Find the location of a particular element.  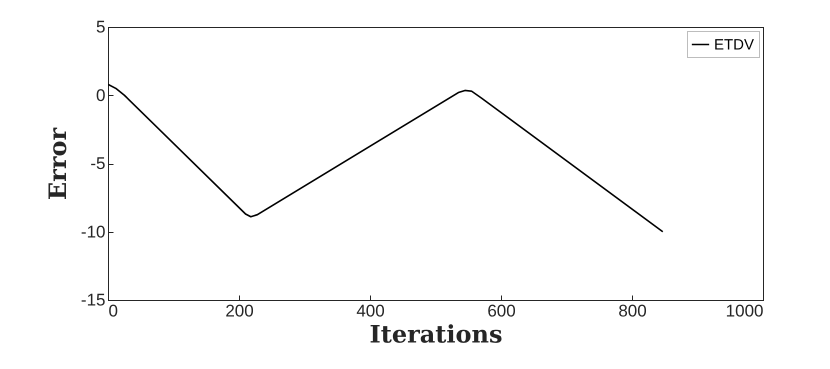

y-tick-label: -10 is located at coordinates (93, 232).